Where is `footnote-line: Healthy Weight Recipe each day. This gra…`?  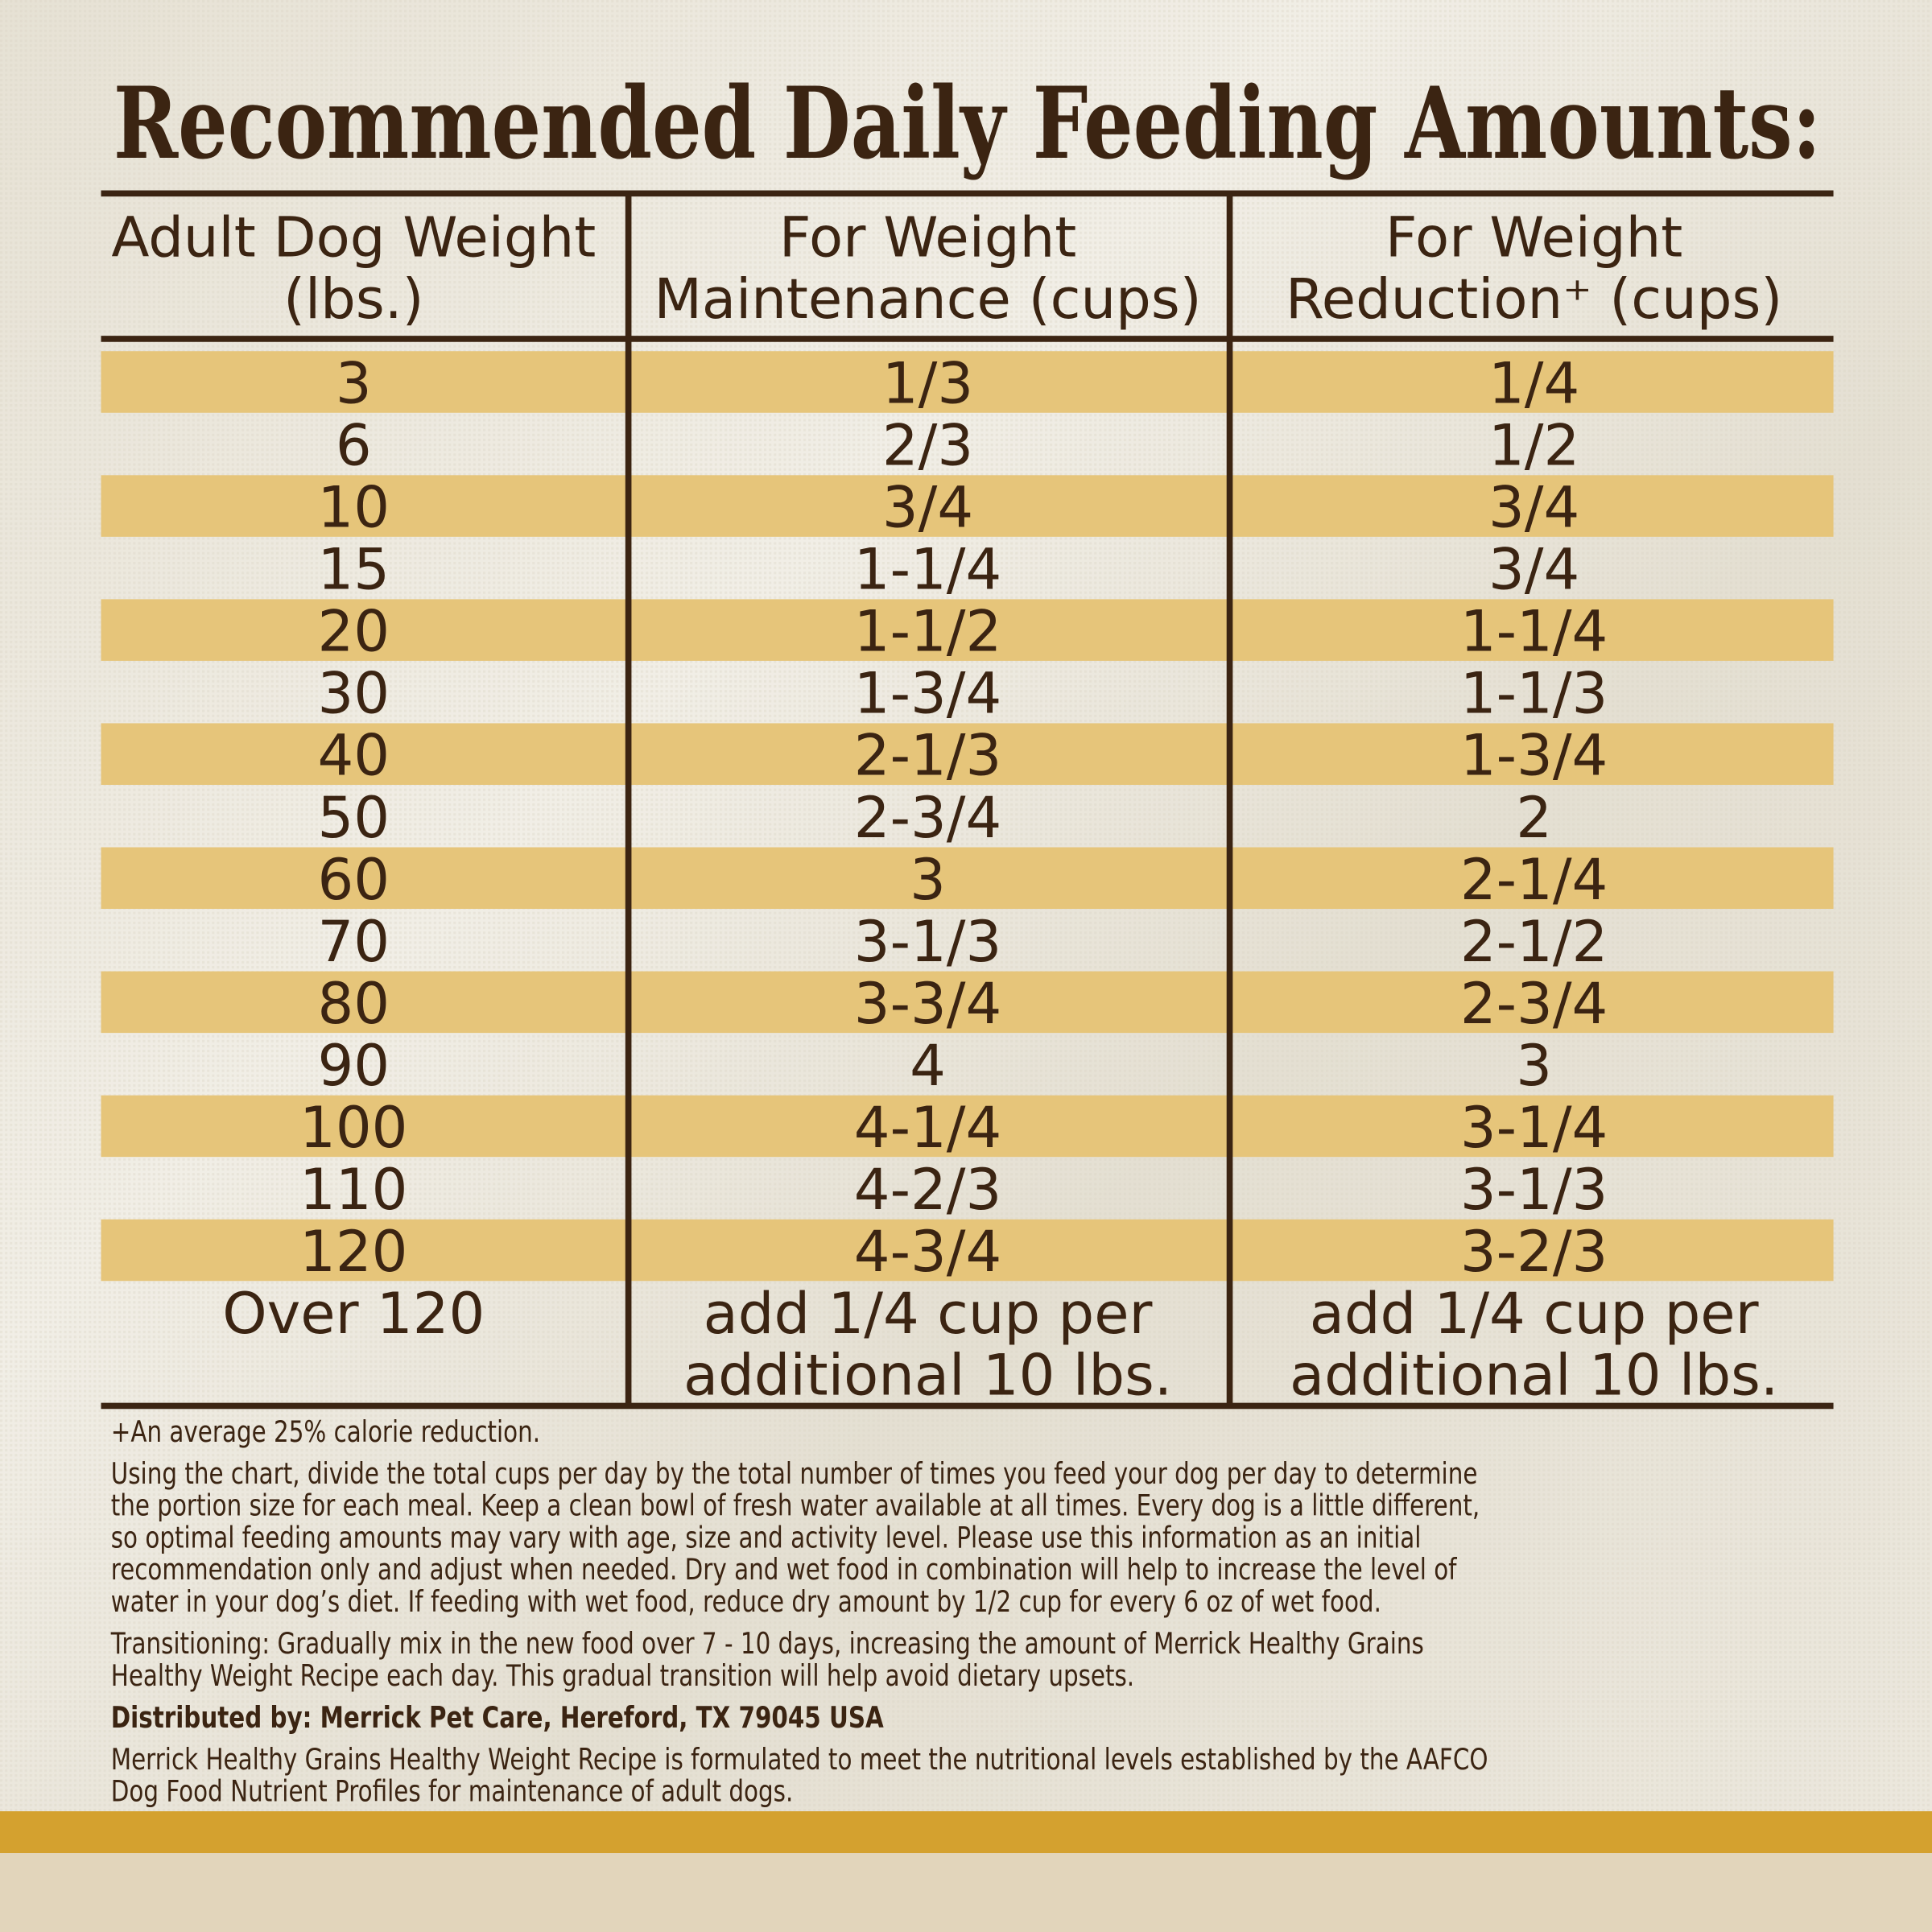
footnote-line: Healthy Weight Recipe each day. This gra… is located at coordinates (622, 1675).